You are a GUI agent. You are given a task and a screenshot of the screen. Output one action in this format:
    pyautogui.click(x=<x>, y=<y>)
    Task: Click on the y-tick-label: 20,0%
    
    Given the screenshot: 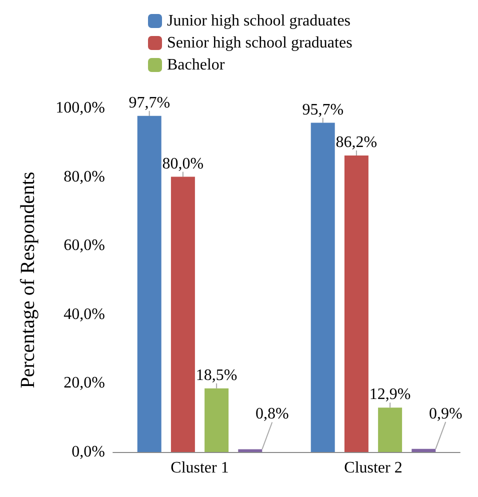 What is the action you would take?
    pyautogui.click(x=84, y=383)
    